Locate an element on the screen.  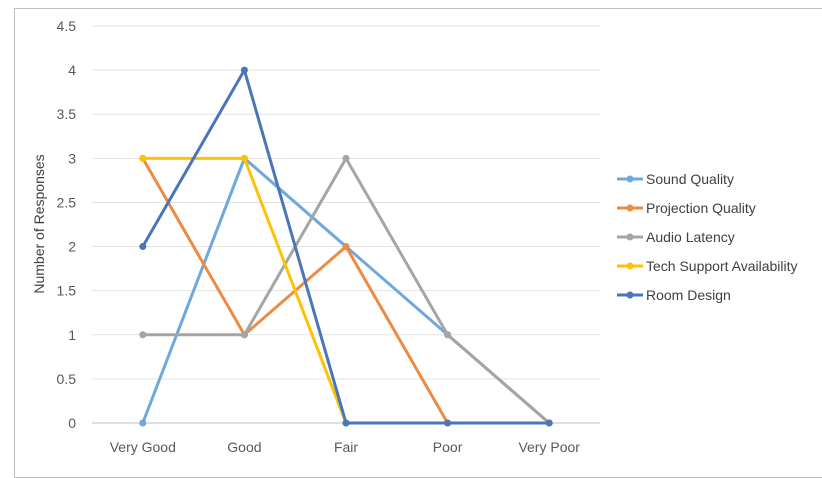
x-axis-ticks: Very Good Good Fair Poor Very Poor is located at coordinates (345, 447).